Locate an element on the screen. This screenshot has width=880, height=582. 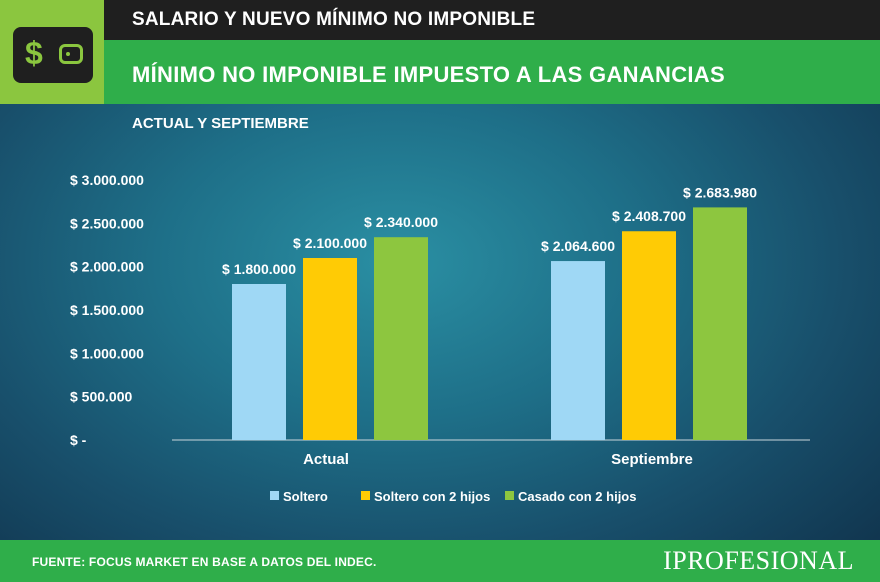
data-label: $ 2.408.700 is located at coordinates (649, 216).